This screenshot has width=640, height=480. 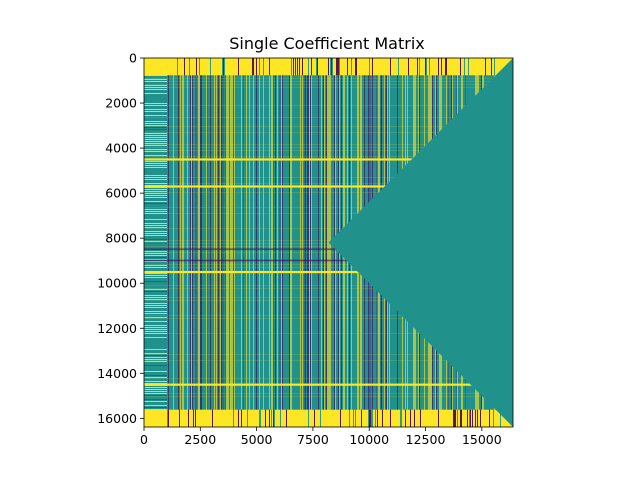 I want to click on x-tick-label: 12500, so click(x=426, y=439).